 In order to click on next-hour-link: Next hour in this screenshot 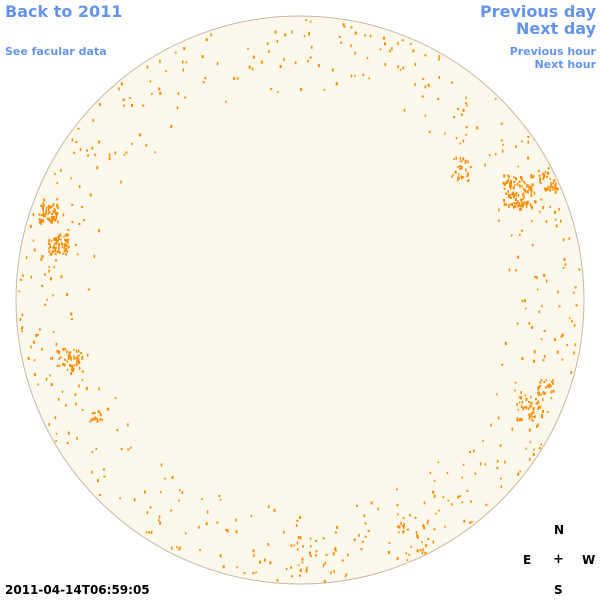, I will do `click(565, 64)`.